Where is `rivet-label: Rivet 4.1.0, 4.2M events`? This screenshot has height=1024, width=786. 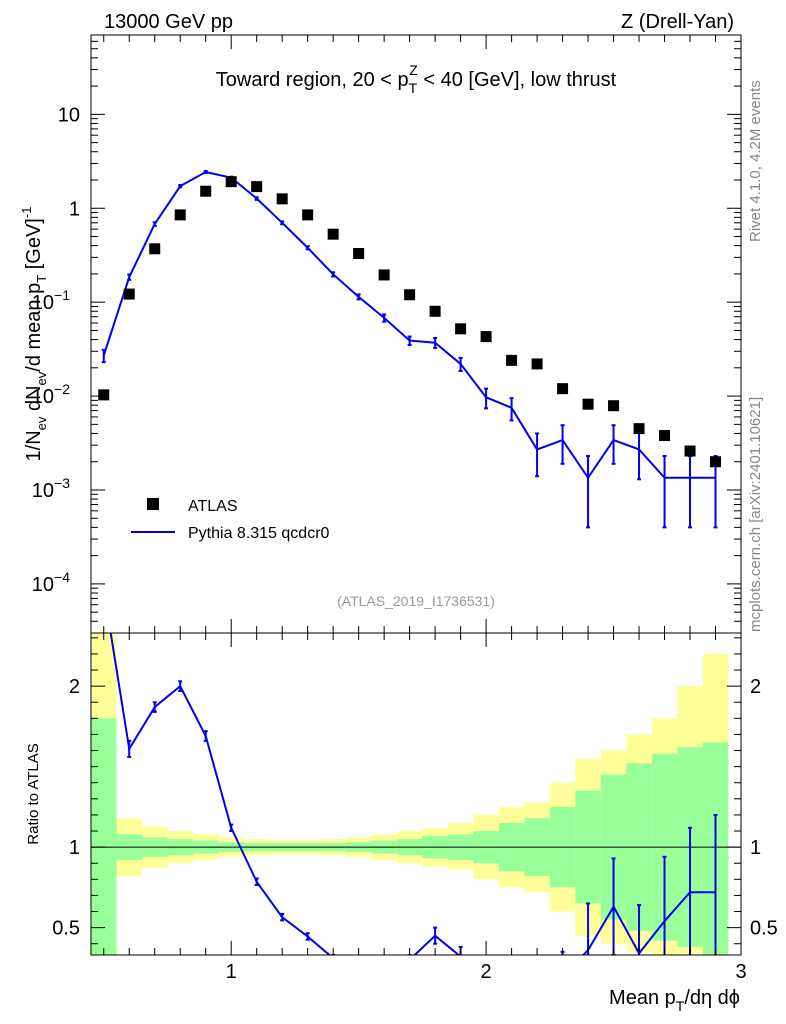 rivet-label: Rivet 4.1.0, 4.2M events is located at coordinates (755, 161).